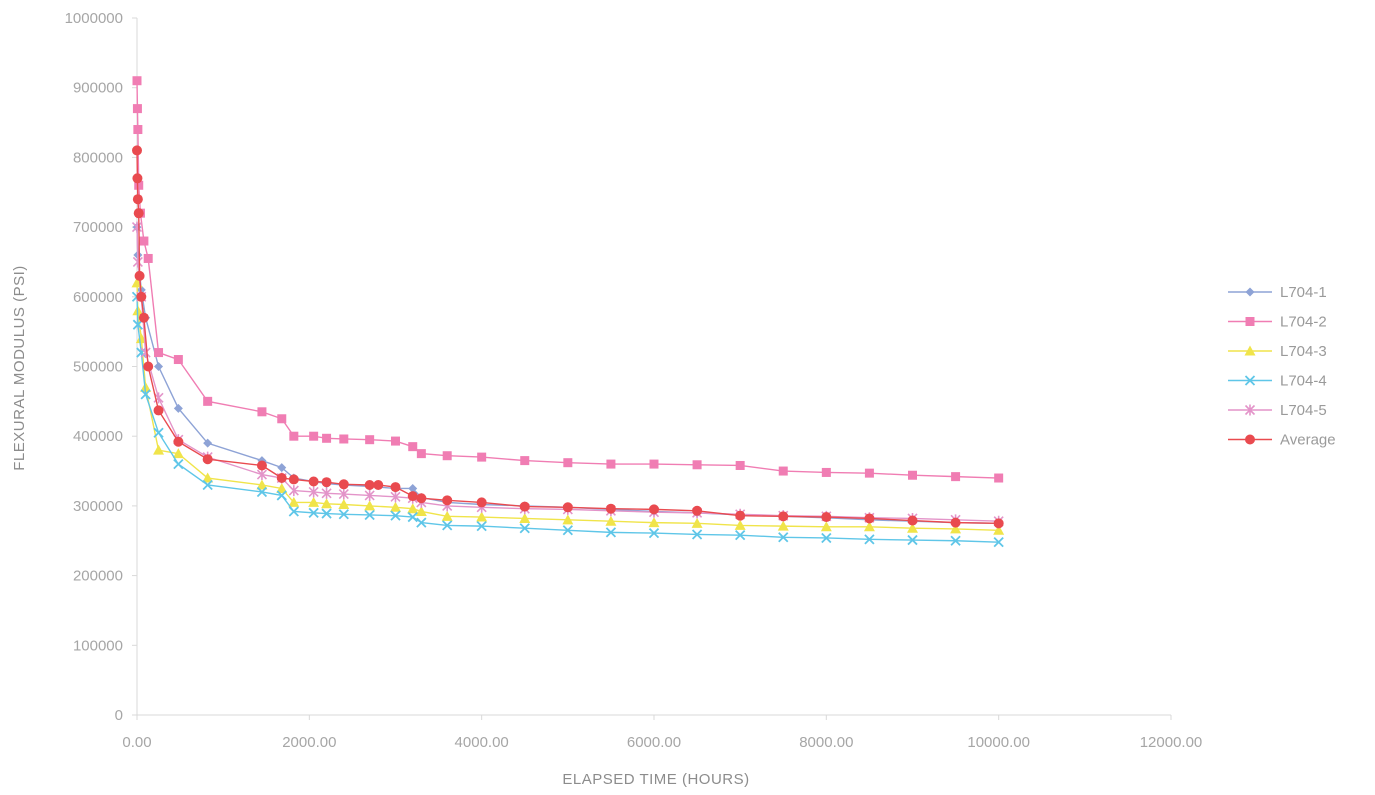  What do you see at coordinates (1277, 410) in the screenshot?
I see `legend-item-l704-5: L704-5` at bounding box center [1277, 410].